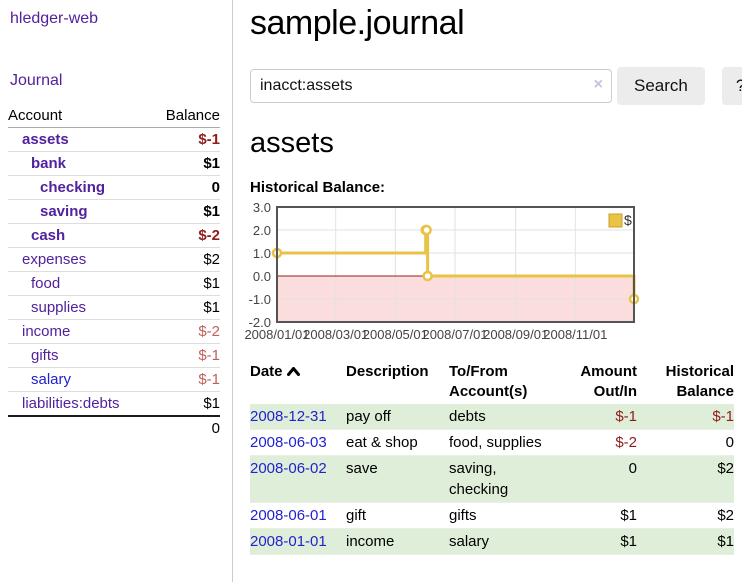 The height and width of the screenshot is (582, 742). I want to click on sidebar-item-journal: Journal, so click(36, 80).